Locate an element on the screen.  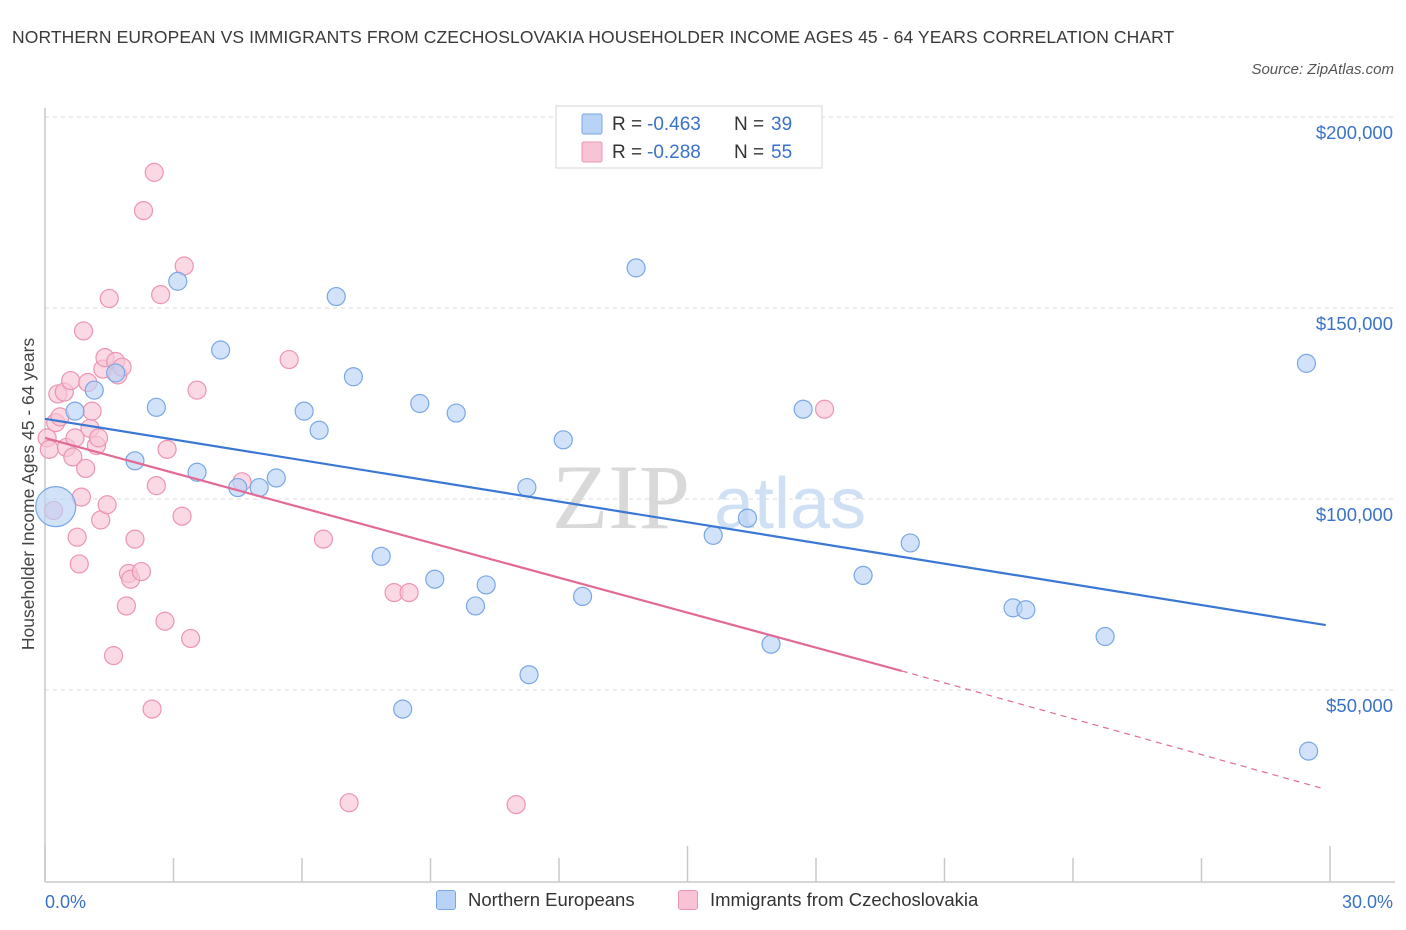
legend-item-immigrants-czechoslovakia: Immigrants from Czechoslovakia is located at coordinates (828, 900).